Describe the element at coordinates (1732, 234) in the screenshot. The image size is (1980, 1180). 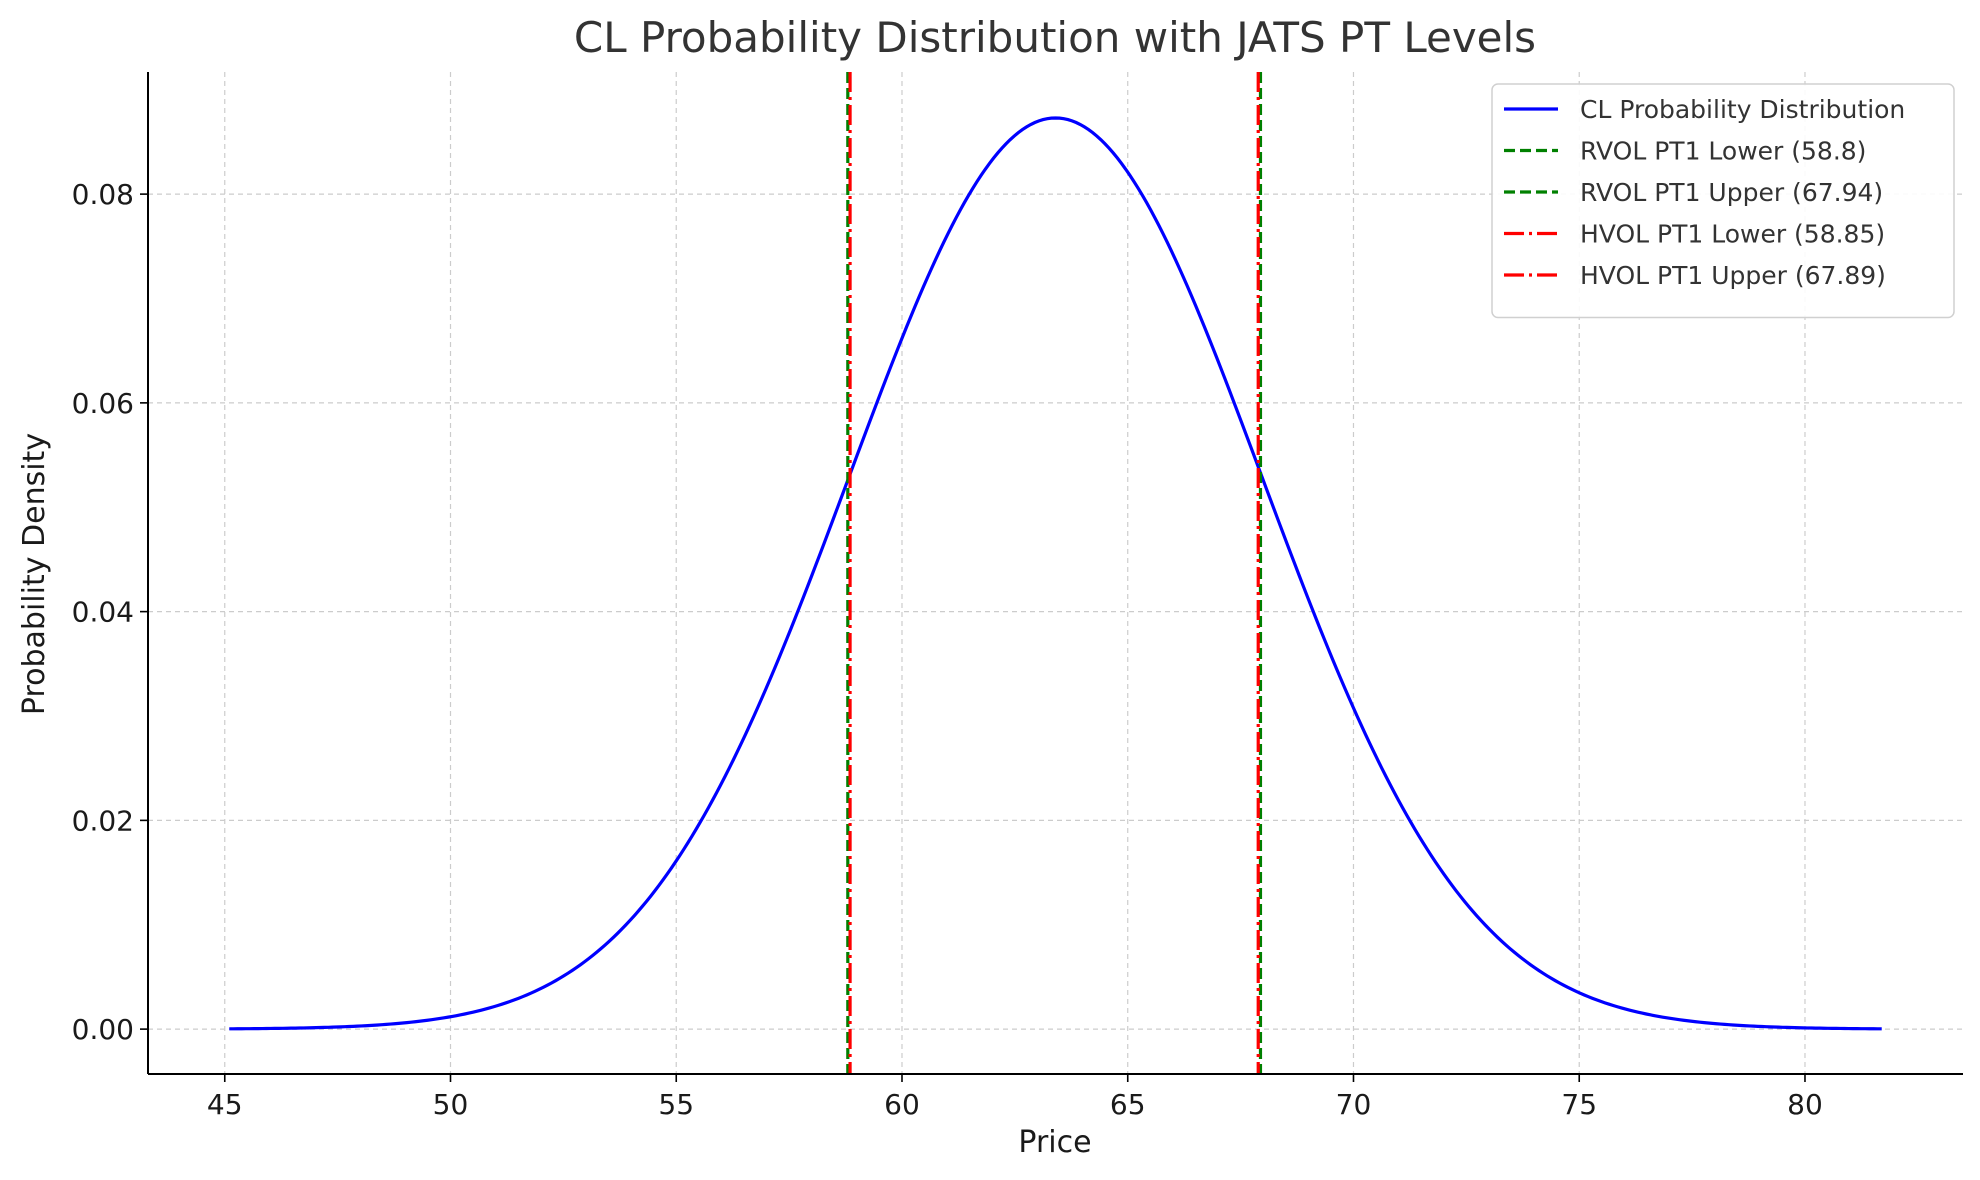
I see `legend-label: HVOL PT1 Lower (58.85)` at that location.